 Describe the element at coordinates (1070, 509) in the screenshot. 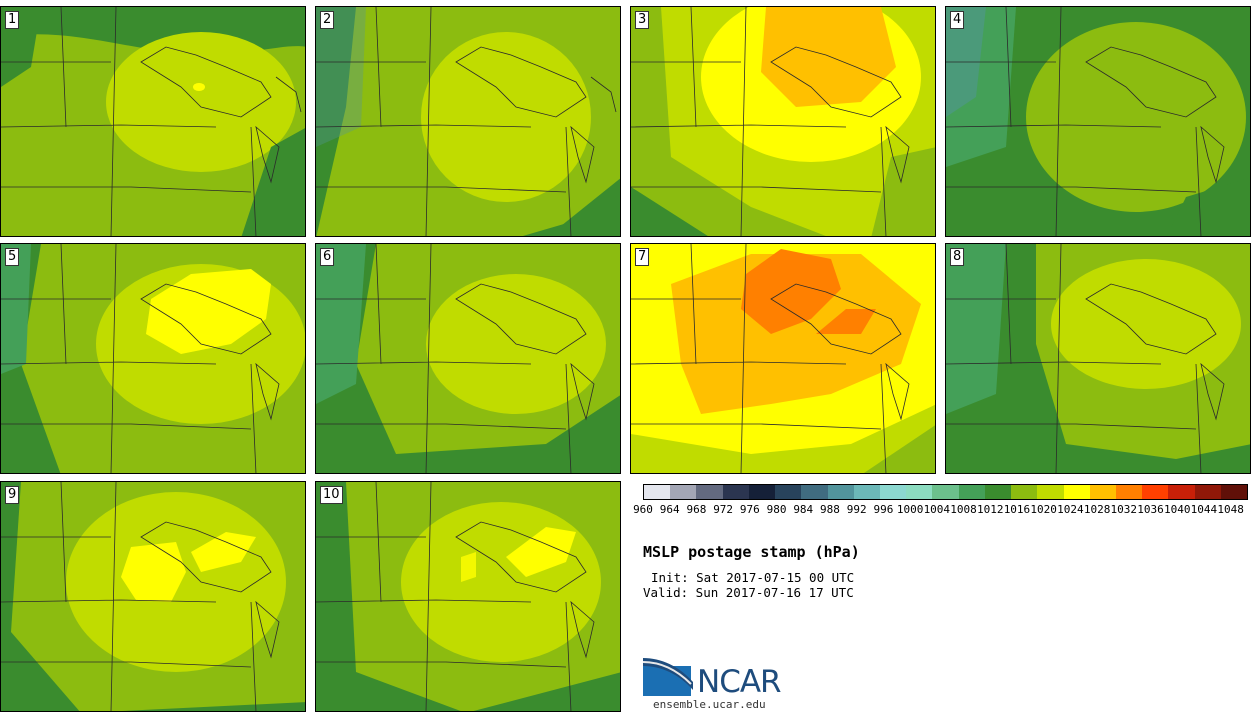

I see `colorbar-tick: 1024` at that location.